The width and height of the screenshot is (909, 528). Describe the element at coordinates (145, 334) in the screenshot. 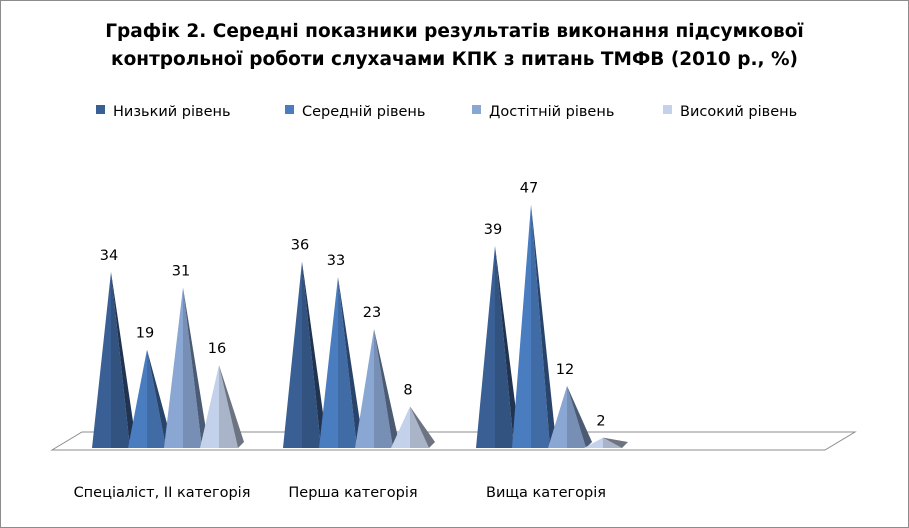

I see `value-label-2-cat-1: 19` at that location.